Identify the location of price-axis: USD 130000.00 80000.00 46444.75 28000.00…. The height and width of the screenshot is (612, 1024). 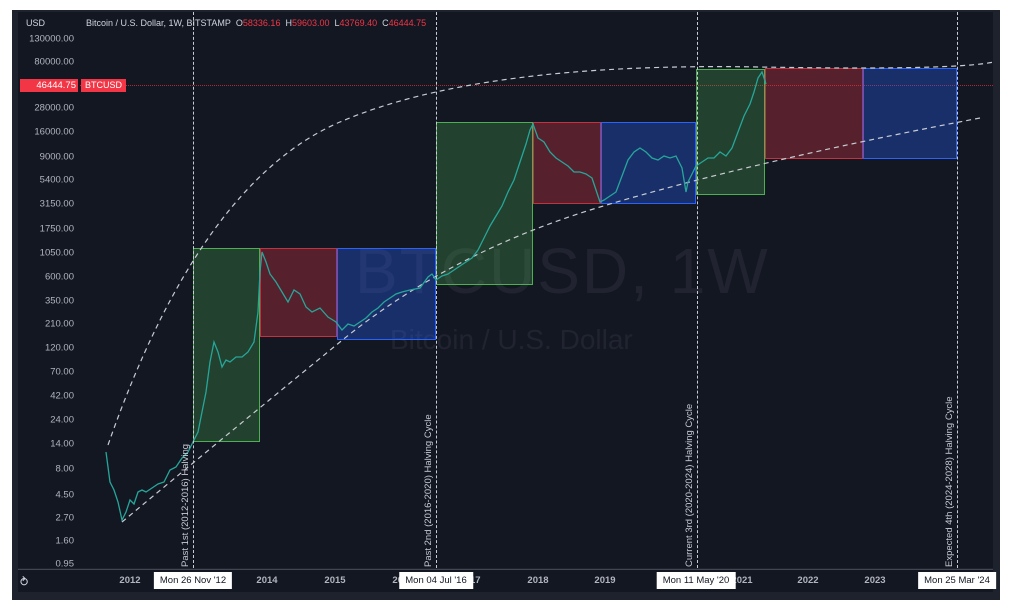
(49, 291).